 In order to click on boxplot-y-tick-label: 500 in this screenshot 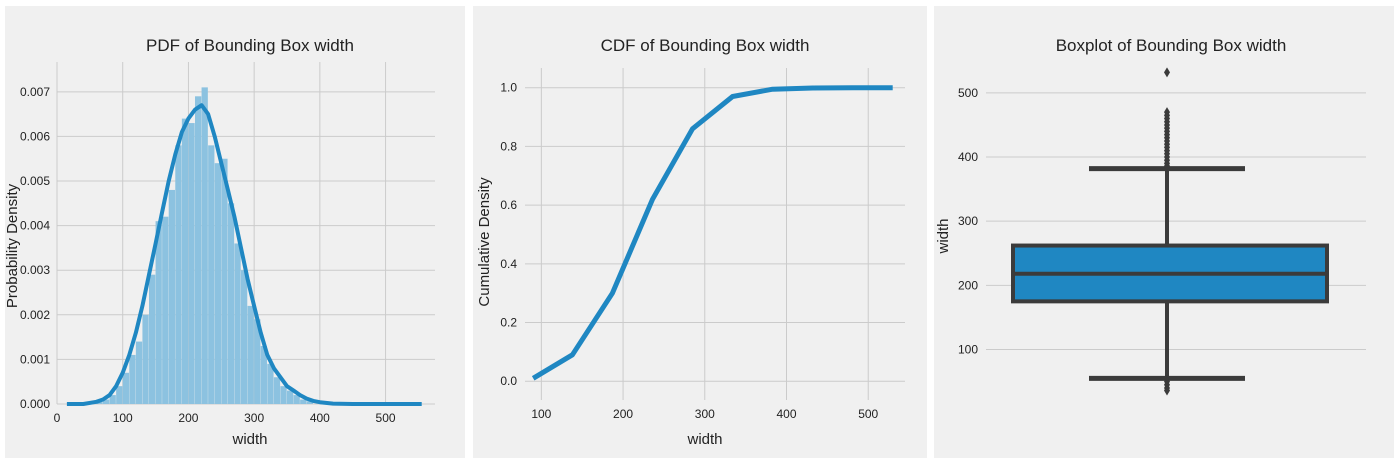, I will do `click(968, 93)`.